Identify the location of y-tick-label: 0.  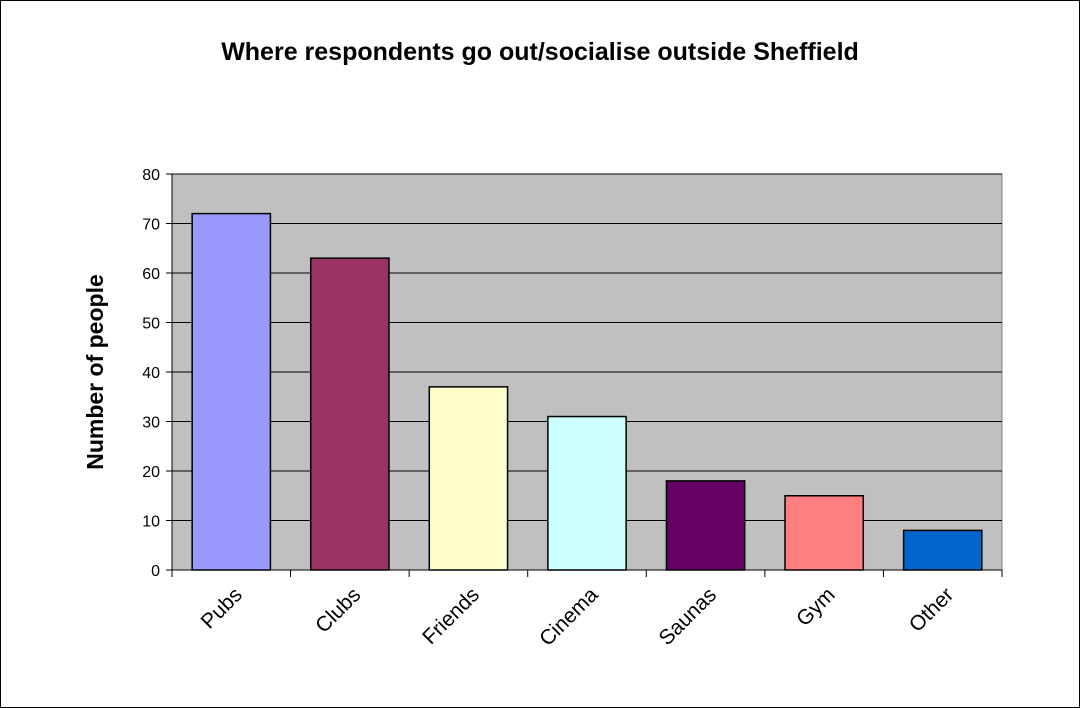
(155, 571).